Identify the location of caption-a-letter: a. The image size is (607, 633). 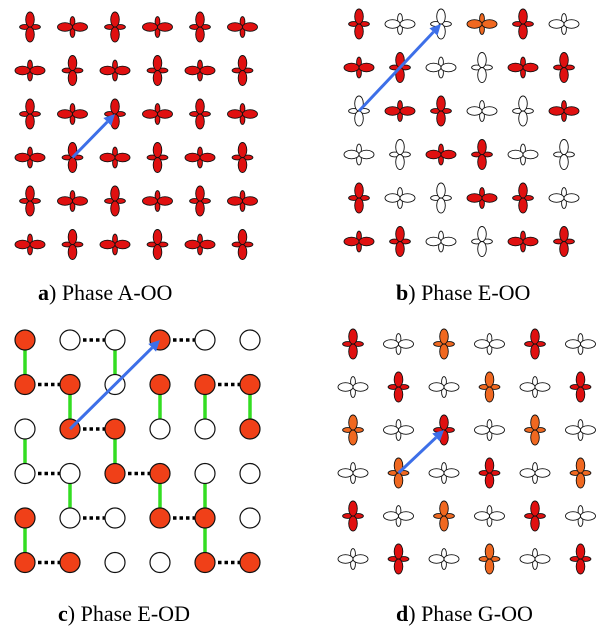
(43, 292).